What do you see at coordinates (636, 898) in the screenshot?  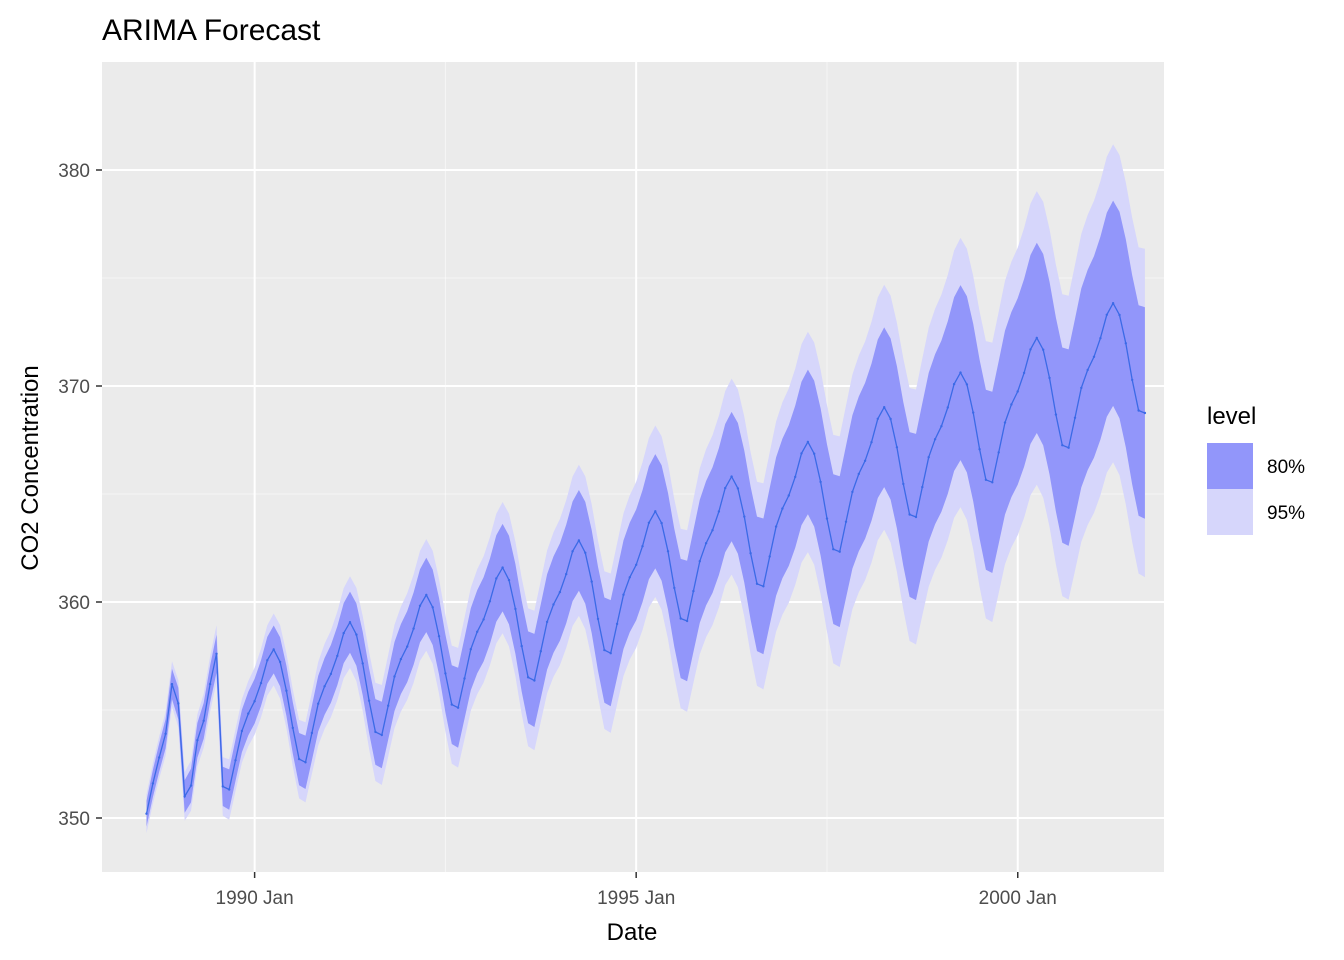 I see `x-tick-label: 1995 Jan` at bounding box center [636, 898].